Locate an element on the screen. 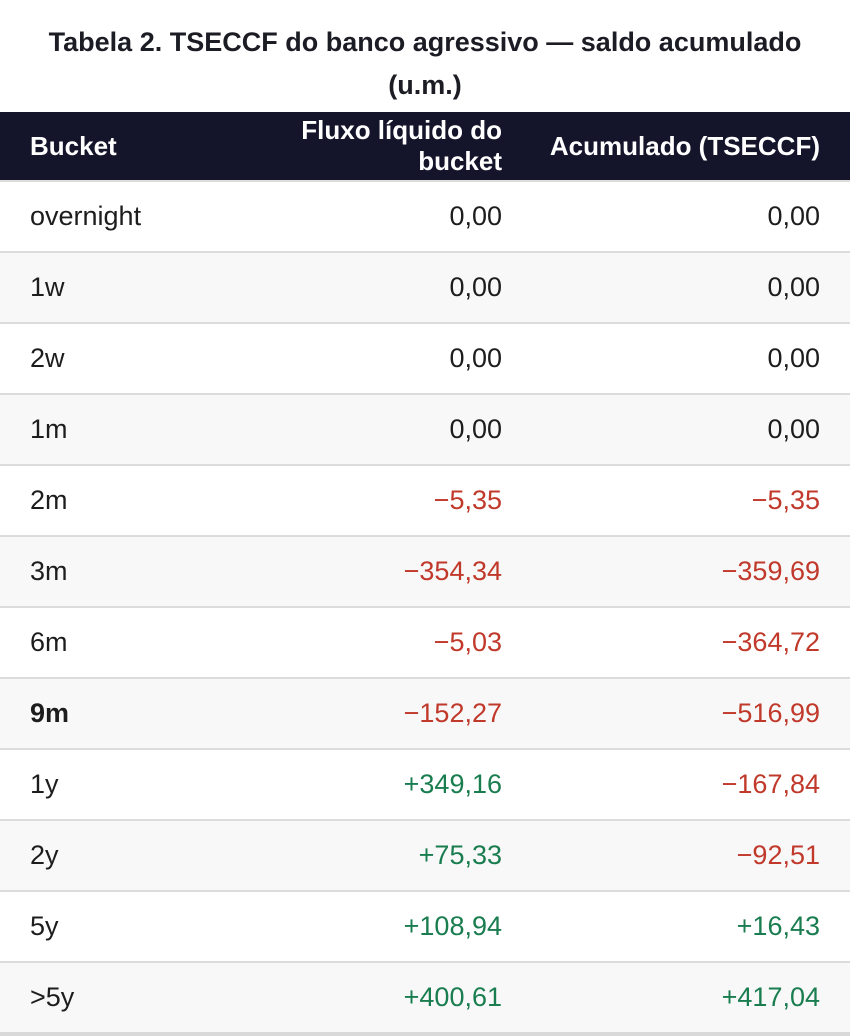 The image size is (850, 1036). bucket-label: 9m is located at coordinates (120, 712).